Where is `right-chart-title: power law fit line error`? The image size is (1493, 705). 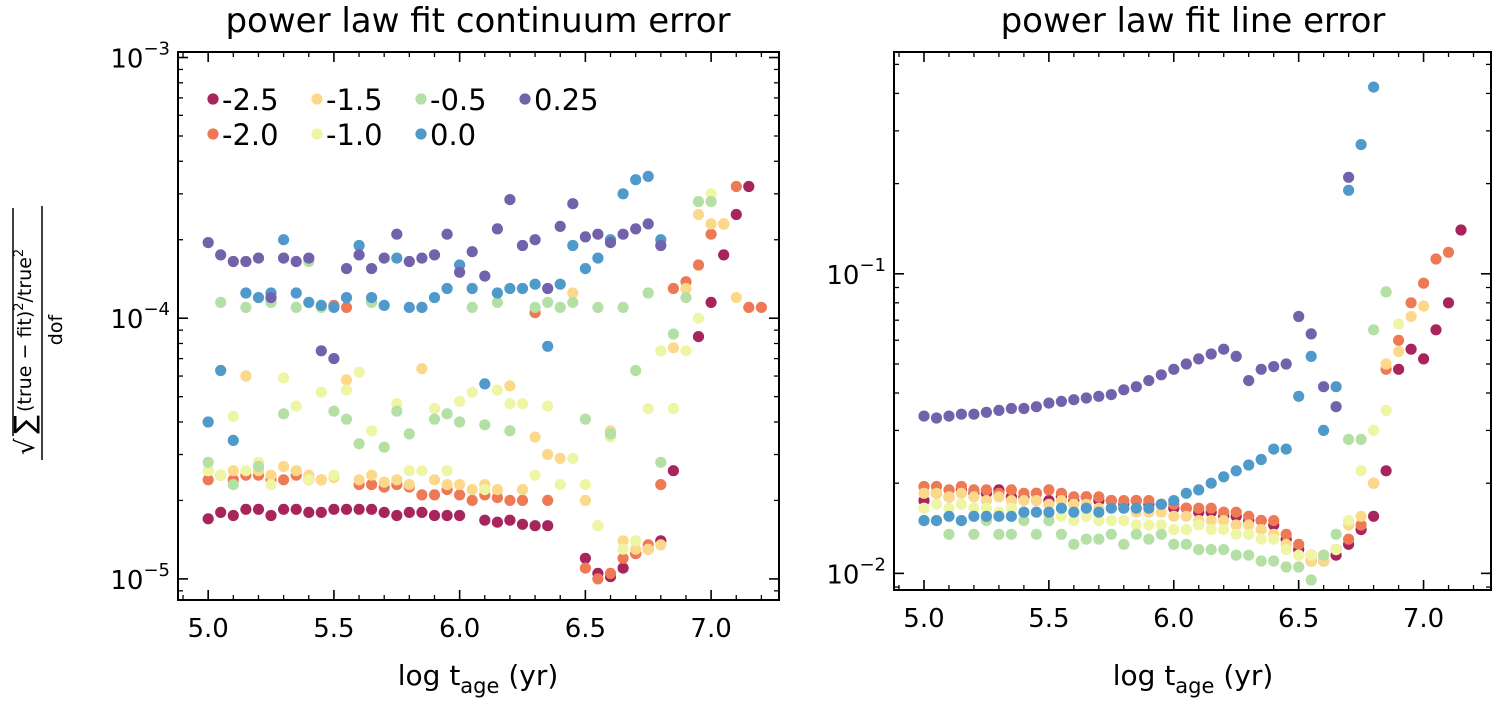 right-chart-title: power law fit line error is located at coordinates (1193, 21).